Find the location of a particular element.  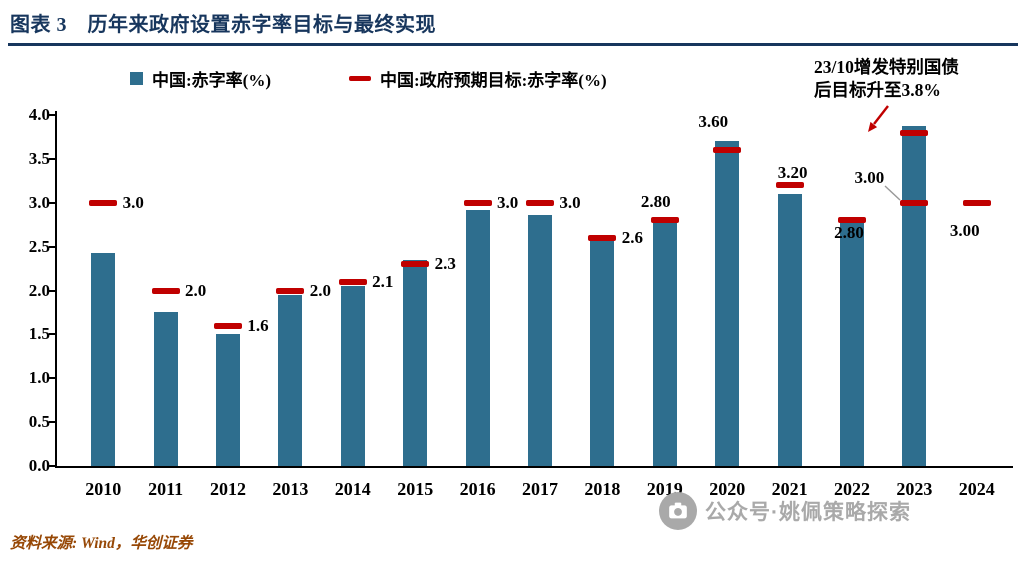

target-dash-2017 is located at coordinates (540, 202).